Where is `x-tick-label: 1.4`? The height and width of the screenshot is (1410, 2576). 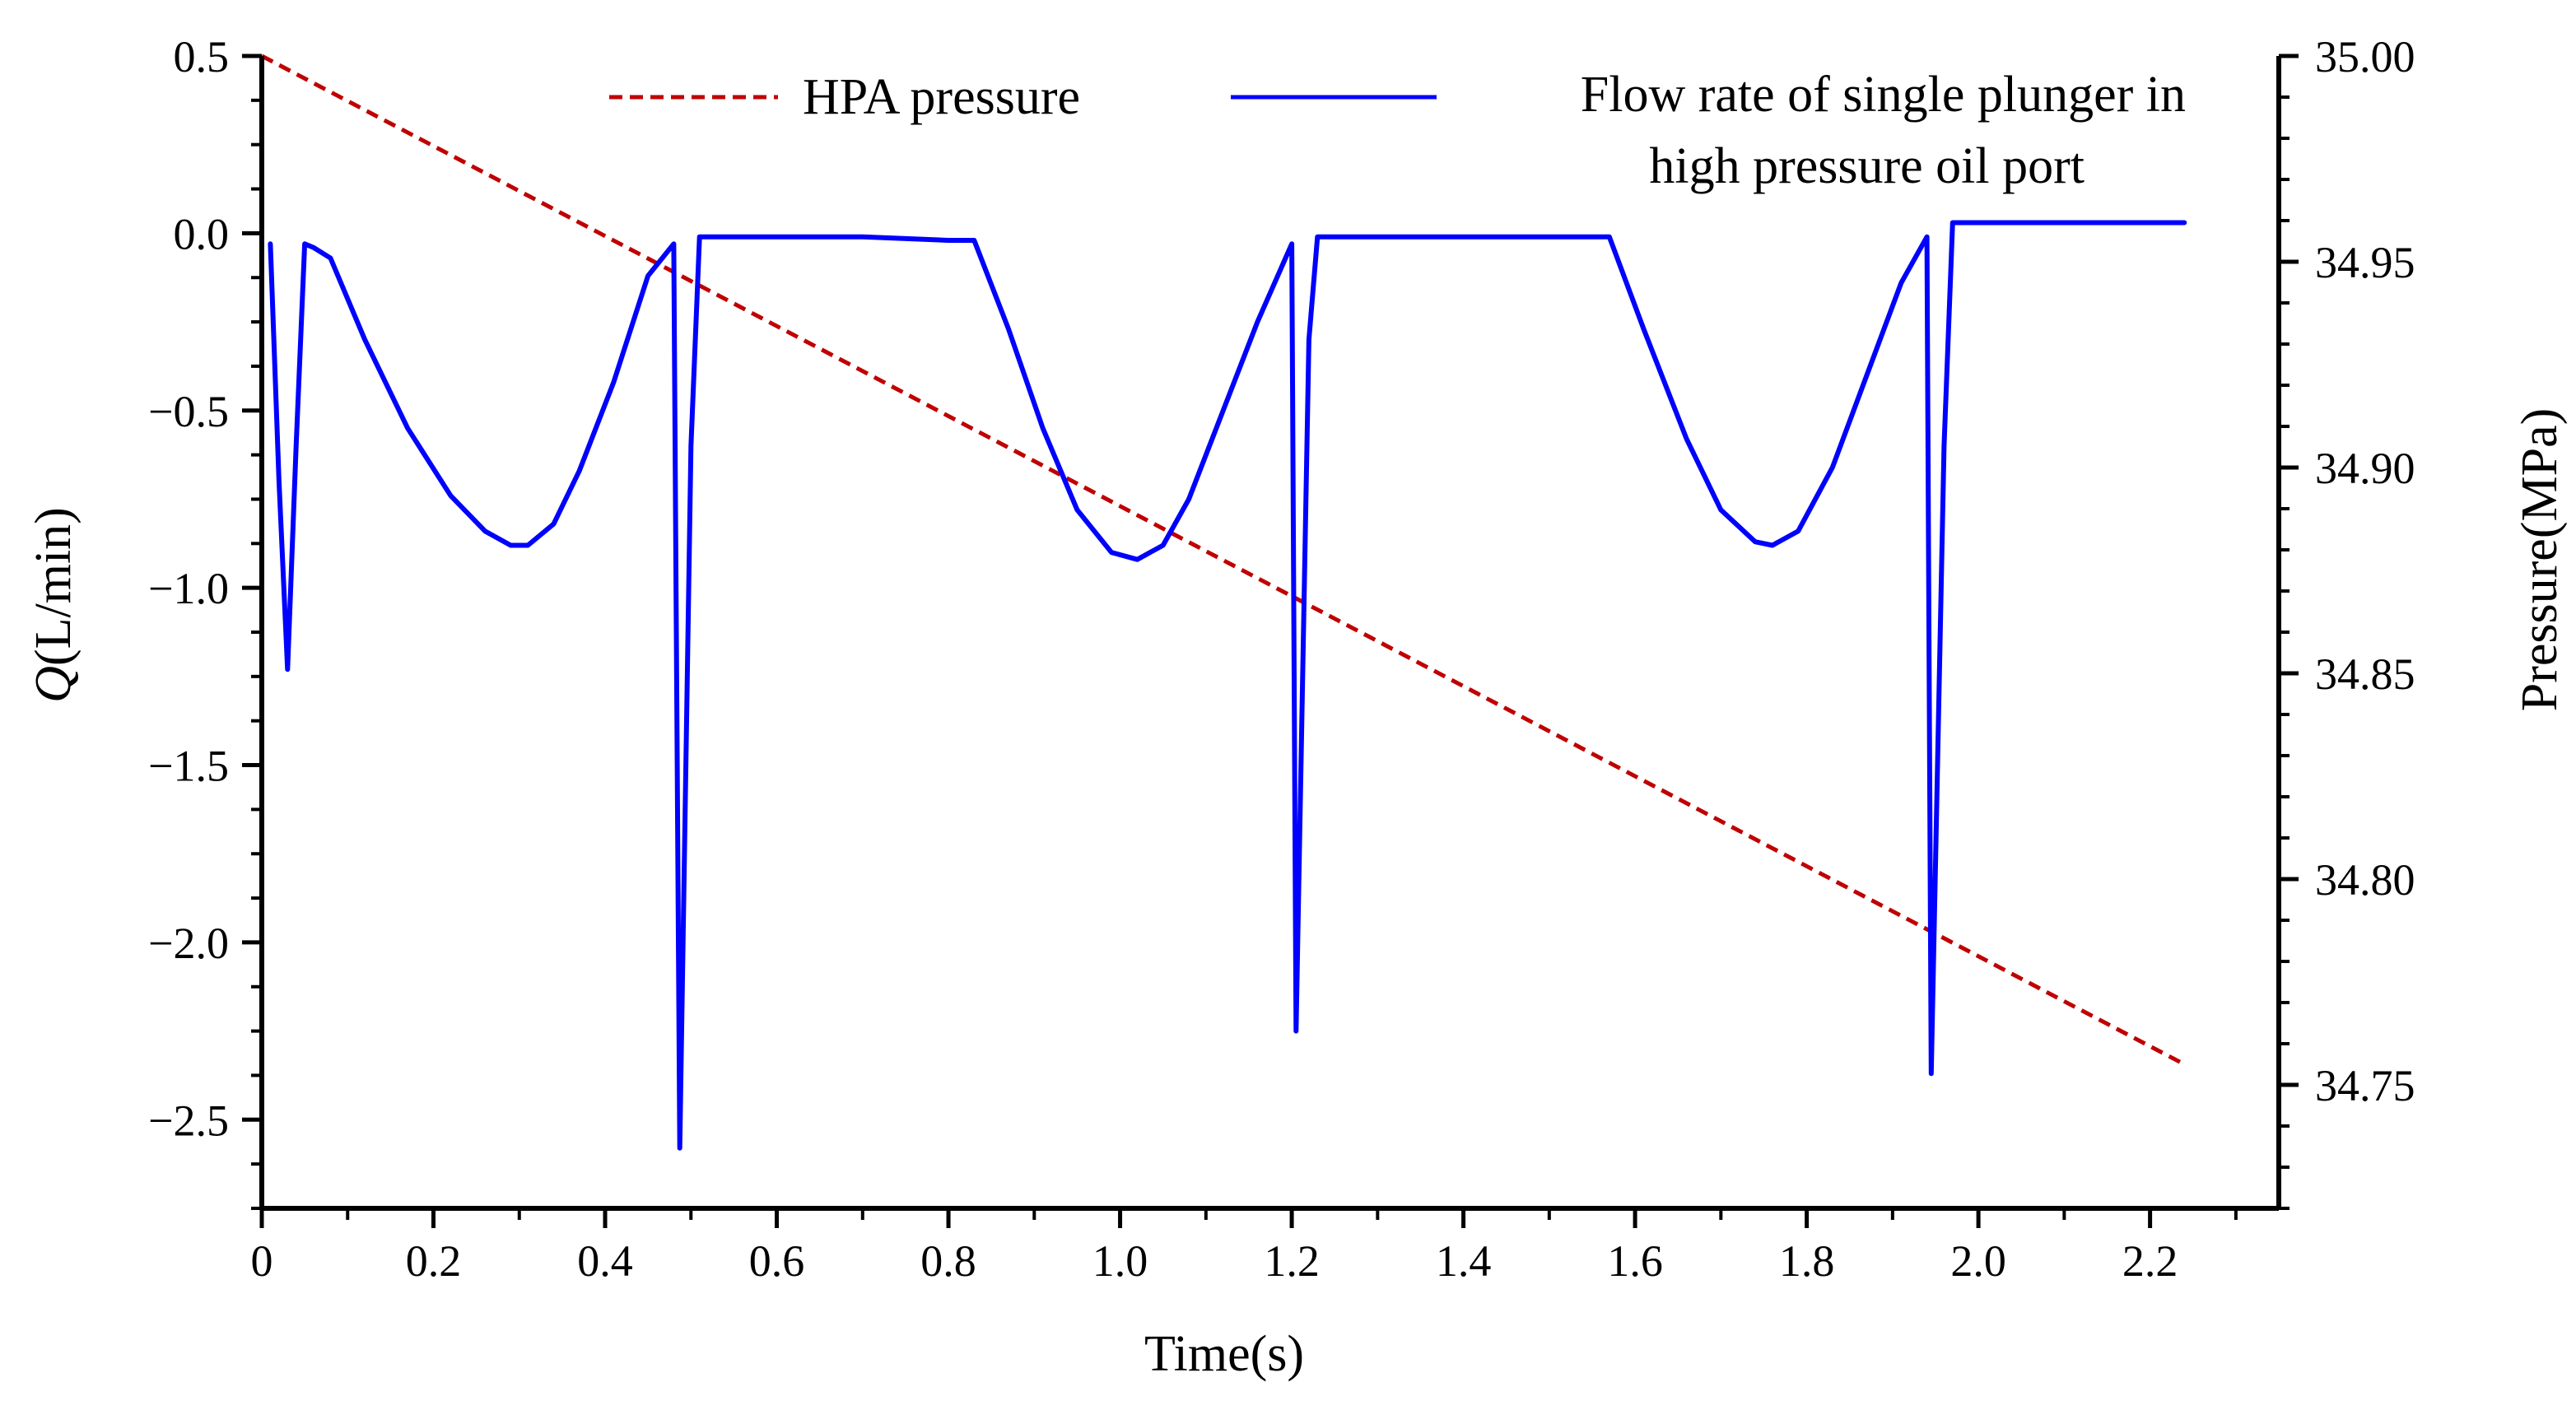 x-tick-label: 1.4 is located at coordinates (1464, 1261).